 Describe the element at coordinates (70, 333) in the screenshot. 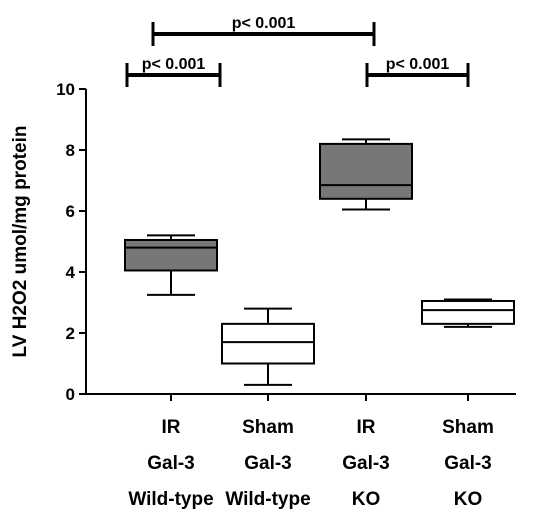

I see `y-tick-label: 2` at that location.